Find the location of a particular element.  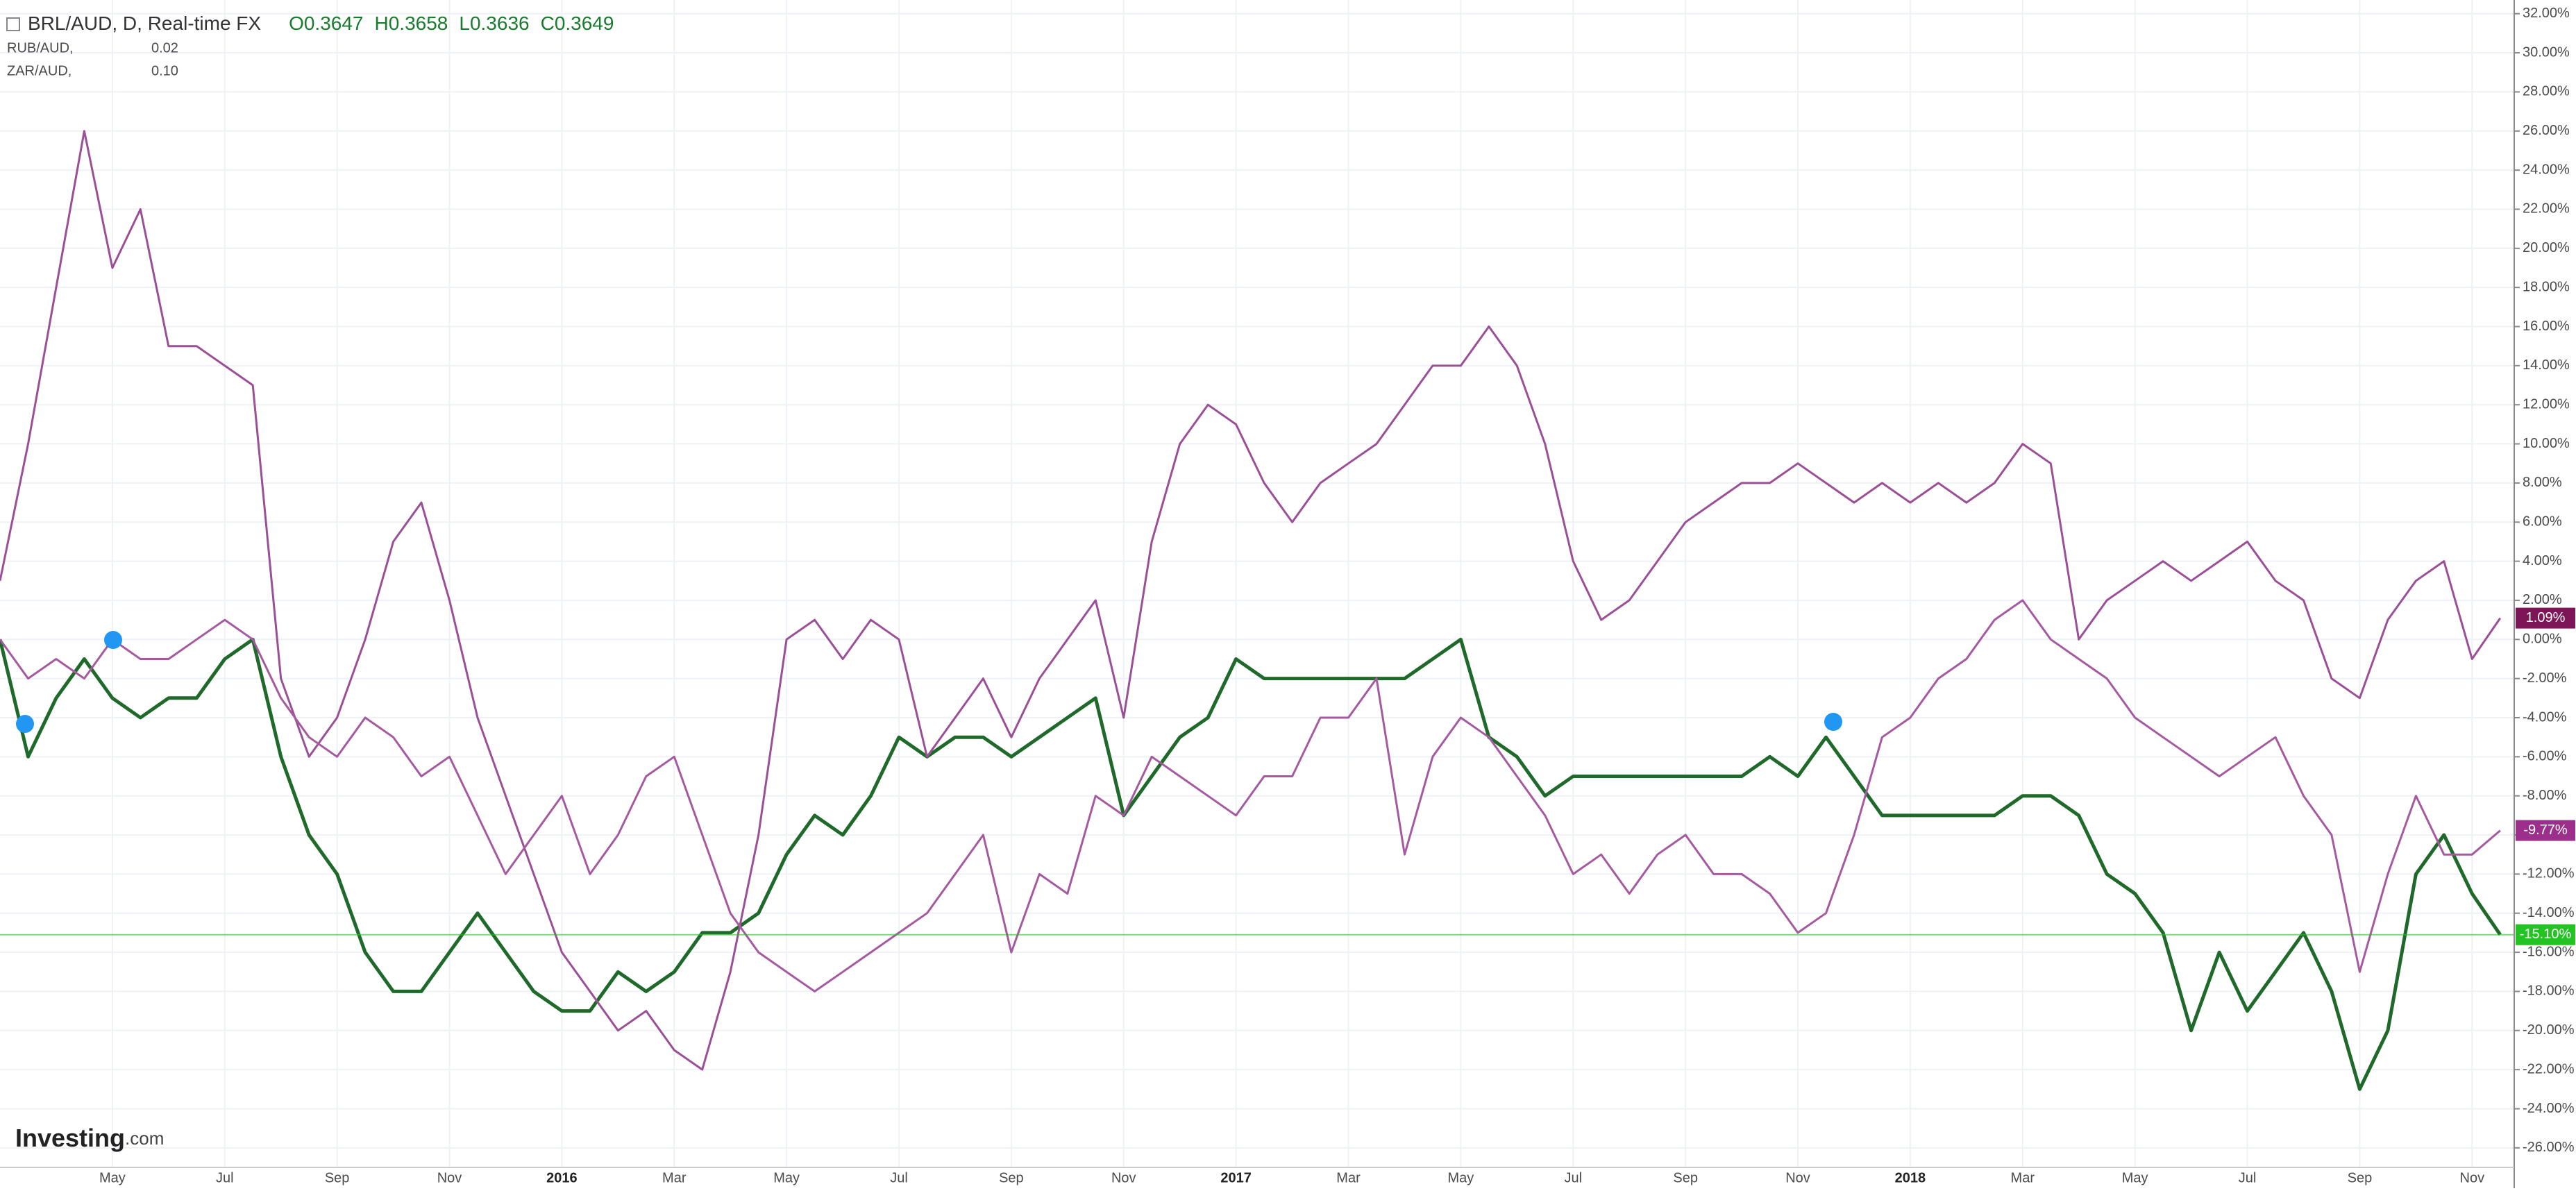

collapse-icon is located at coordinates (13, 24).